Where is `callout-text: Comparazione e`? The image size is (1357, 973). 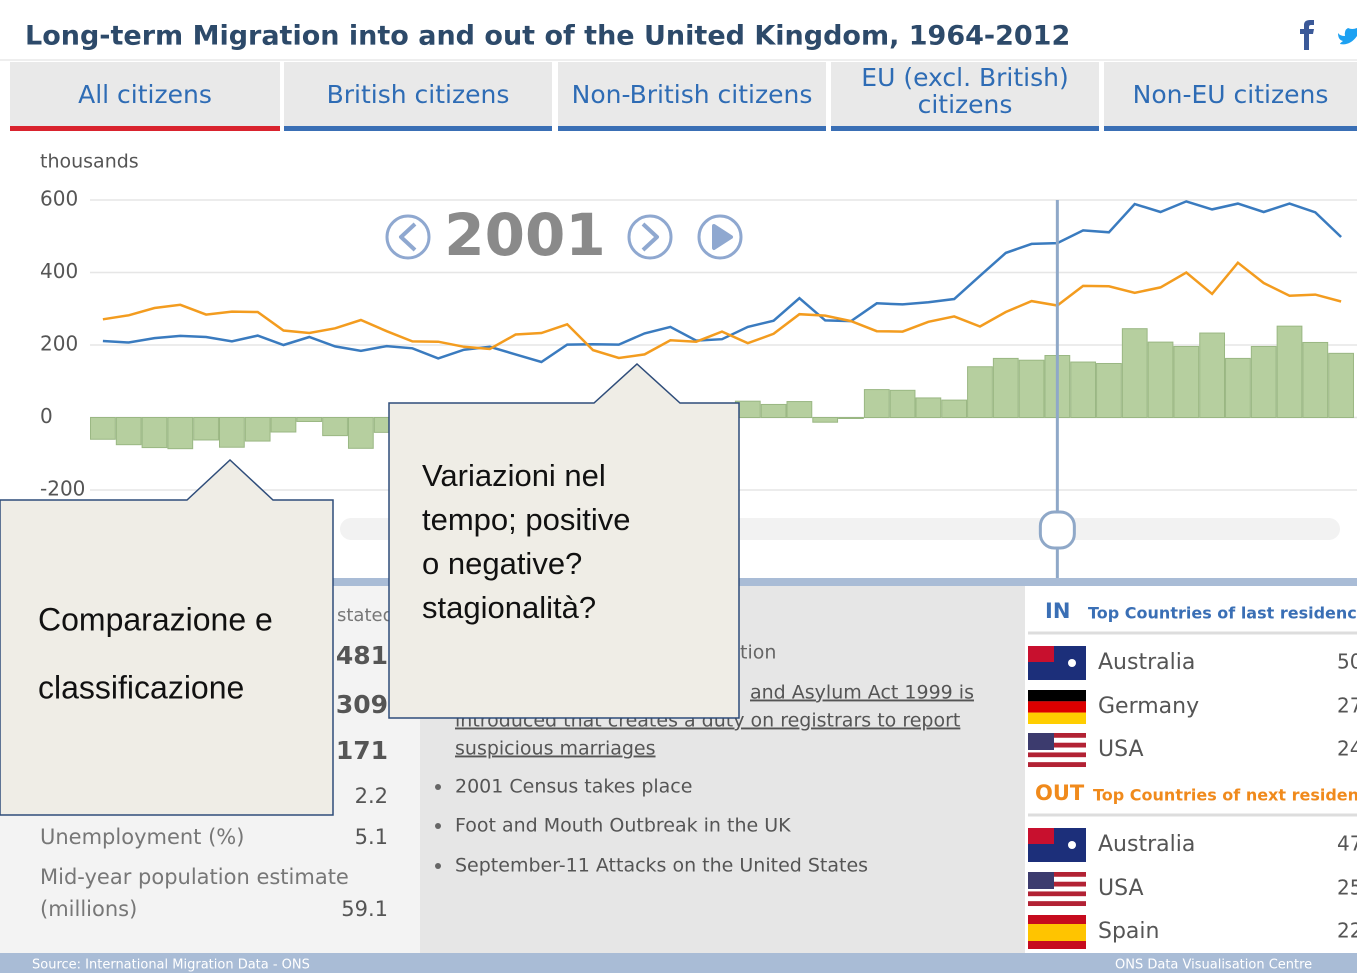 callout-text: Comparazione e is located at coordinates (155, 619).